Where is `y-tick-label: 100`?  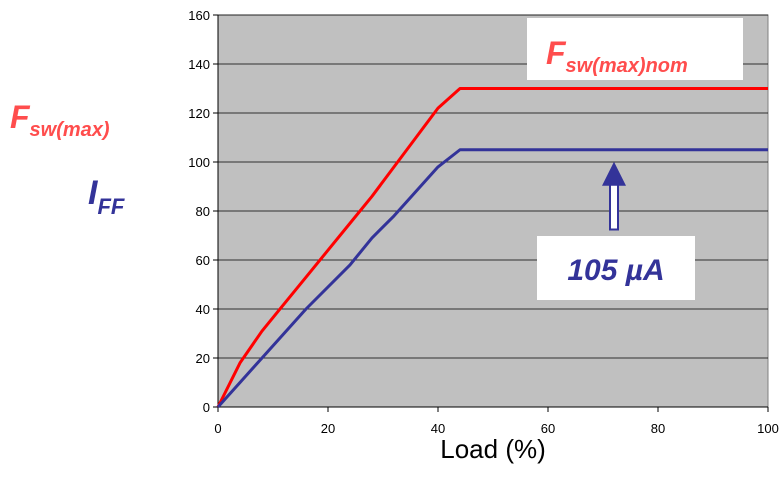 y-tick-label: 100 is located at coordinates (199, 162).